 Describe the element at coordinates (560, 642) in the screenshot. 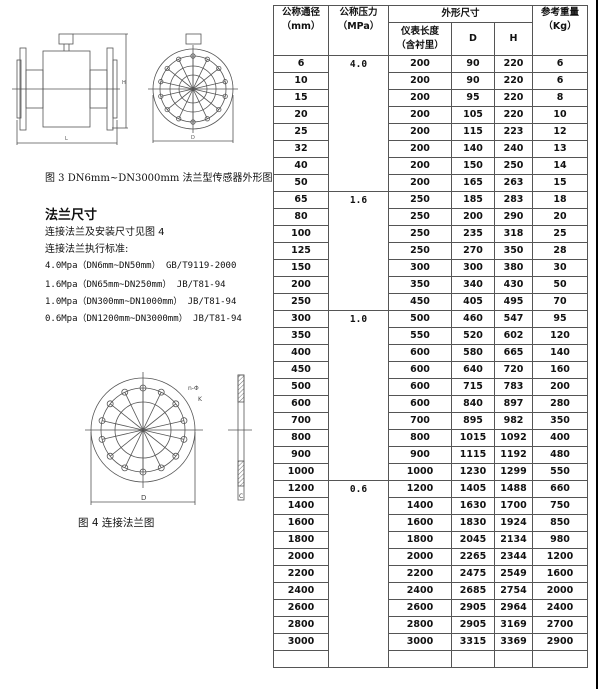

I see `cell-weight: 2900` at that location.